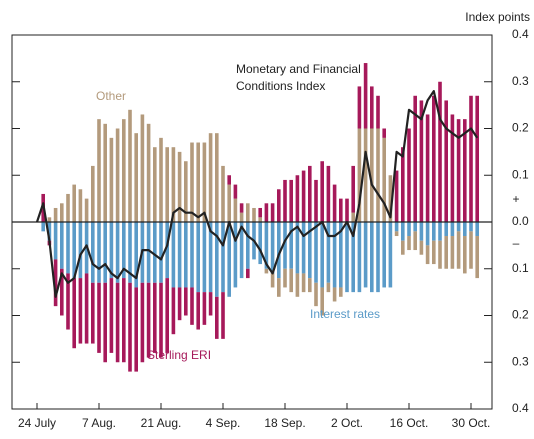  What do you see at coordinates (520, 268) in the screenshot?
I see `y-tick-label: 0.1` at bounding box center [520, 268].